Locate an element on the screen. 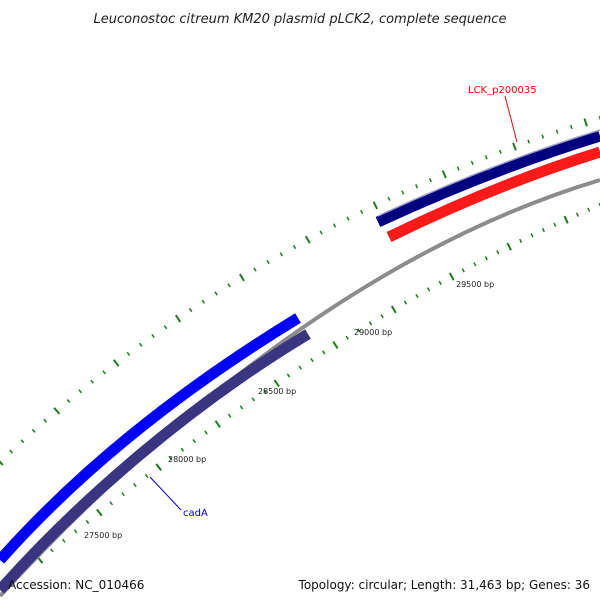  tick-label-27500: 27500 bp is located at coordinates (103, 535).